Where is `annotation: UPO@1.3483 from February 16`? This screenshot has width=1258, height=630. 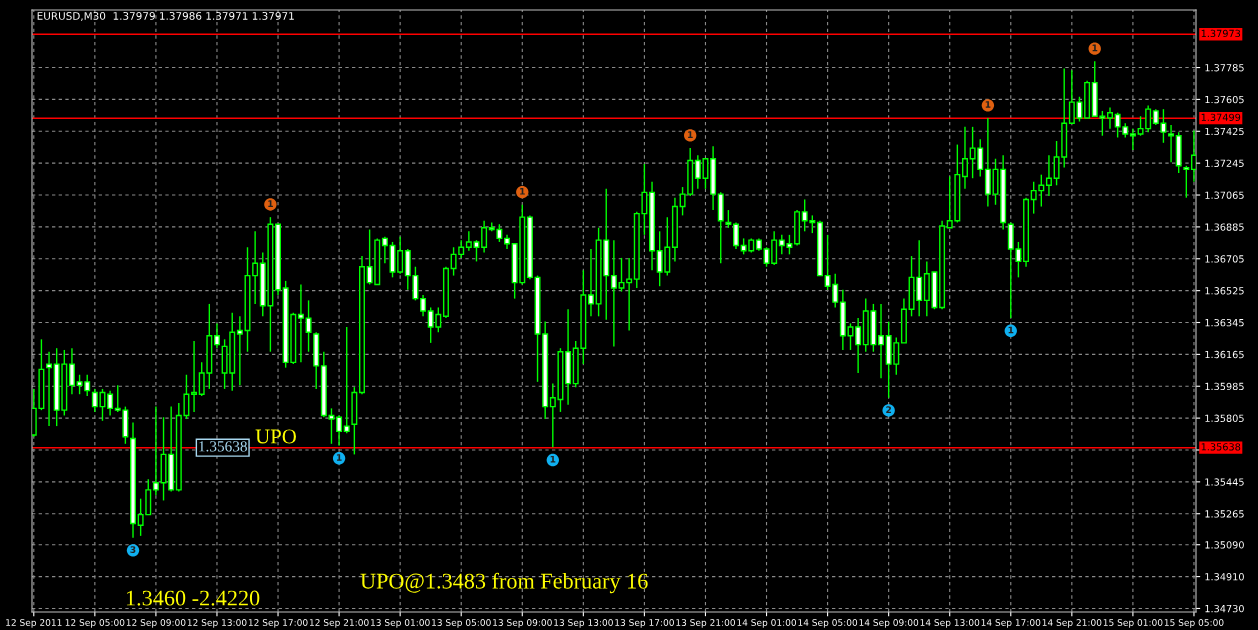 annotation: UPO@1.3483 from February 16 is located at coordinates (504, 583).